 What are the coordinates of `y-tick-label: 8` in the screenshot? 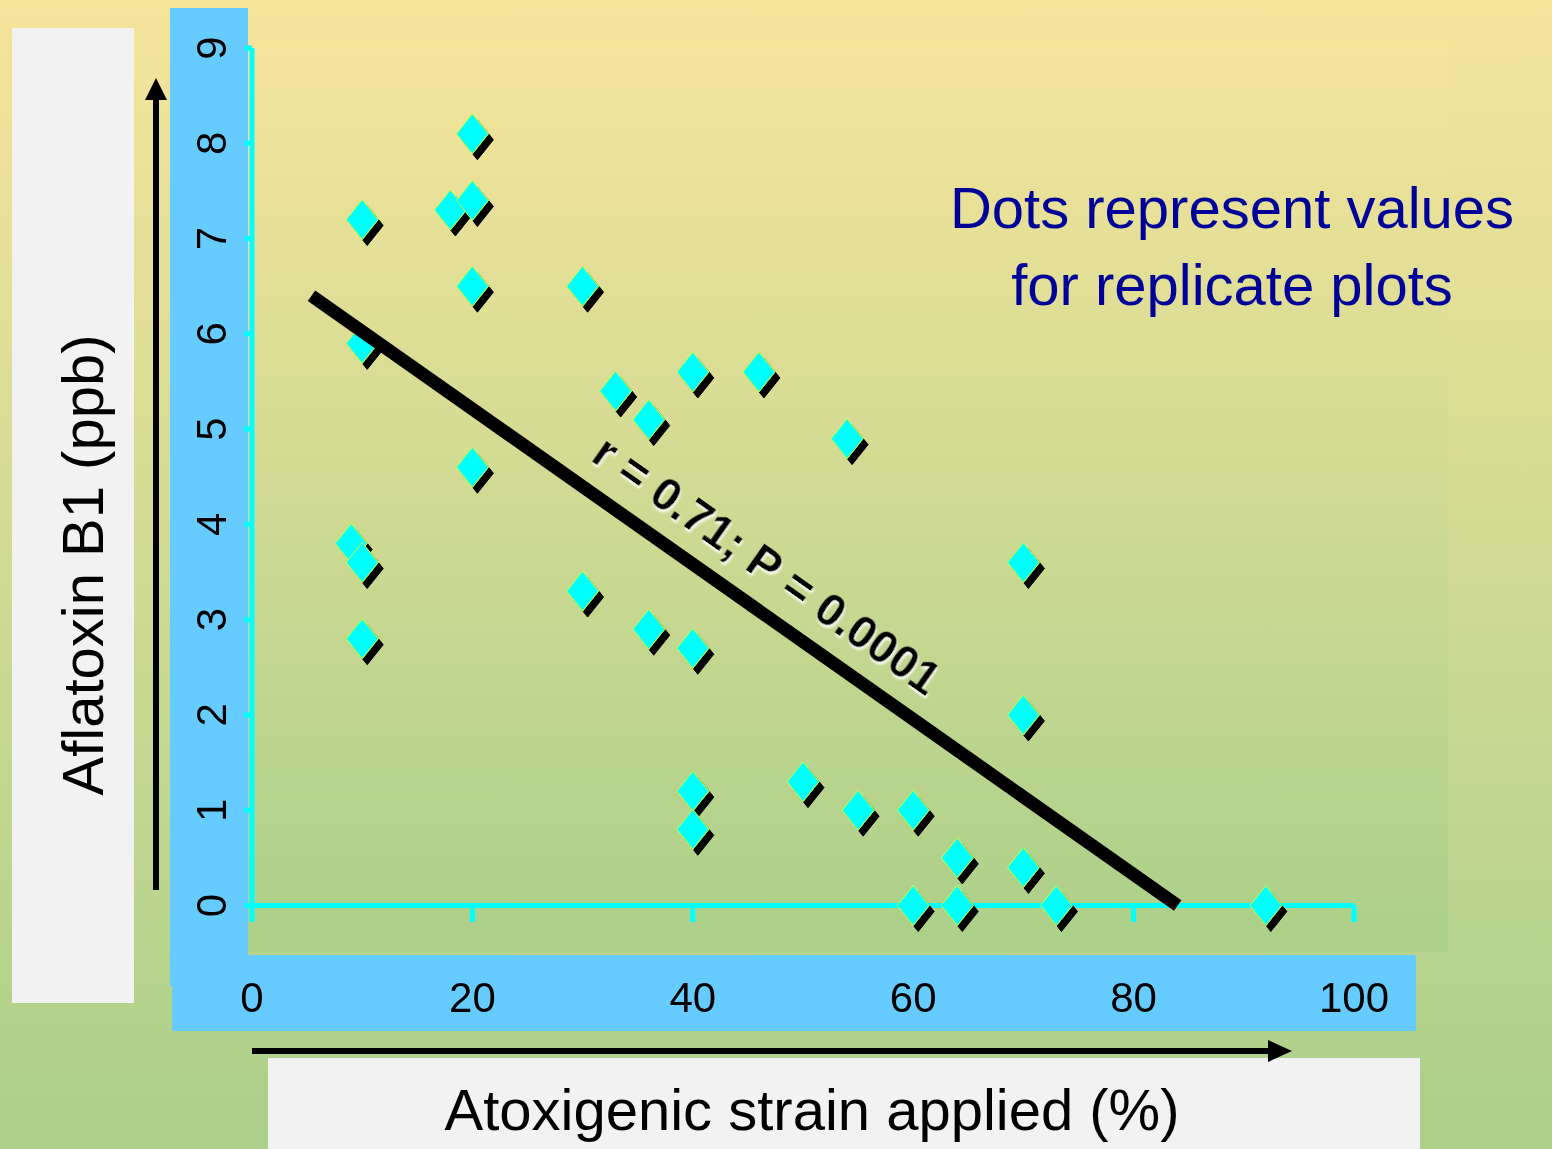 It's located at (211, 143).